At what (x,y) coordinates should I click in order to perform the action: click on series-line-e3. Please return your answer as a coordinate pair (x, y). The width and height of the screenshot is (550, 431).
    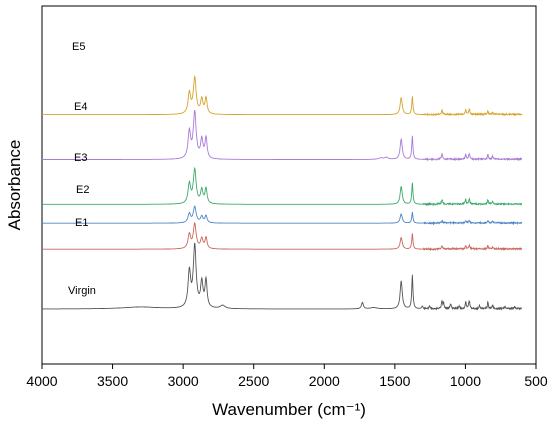
    Looking at the image, I should click on (282, 186).